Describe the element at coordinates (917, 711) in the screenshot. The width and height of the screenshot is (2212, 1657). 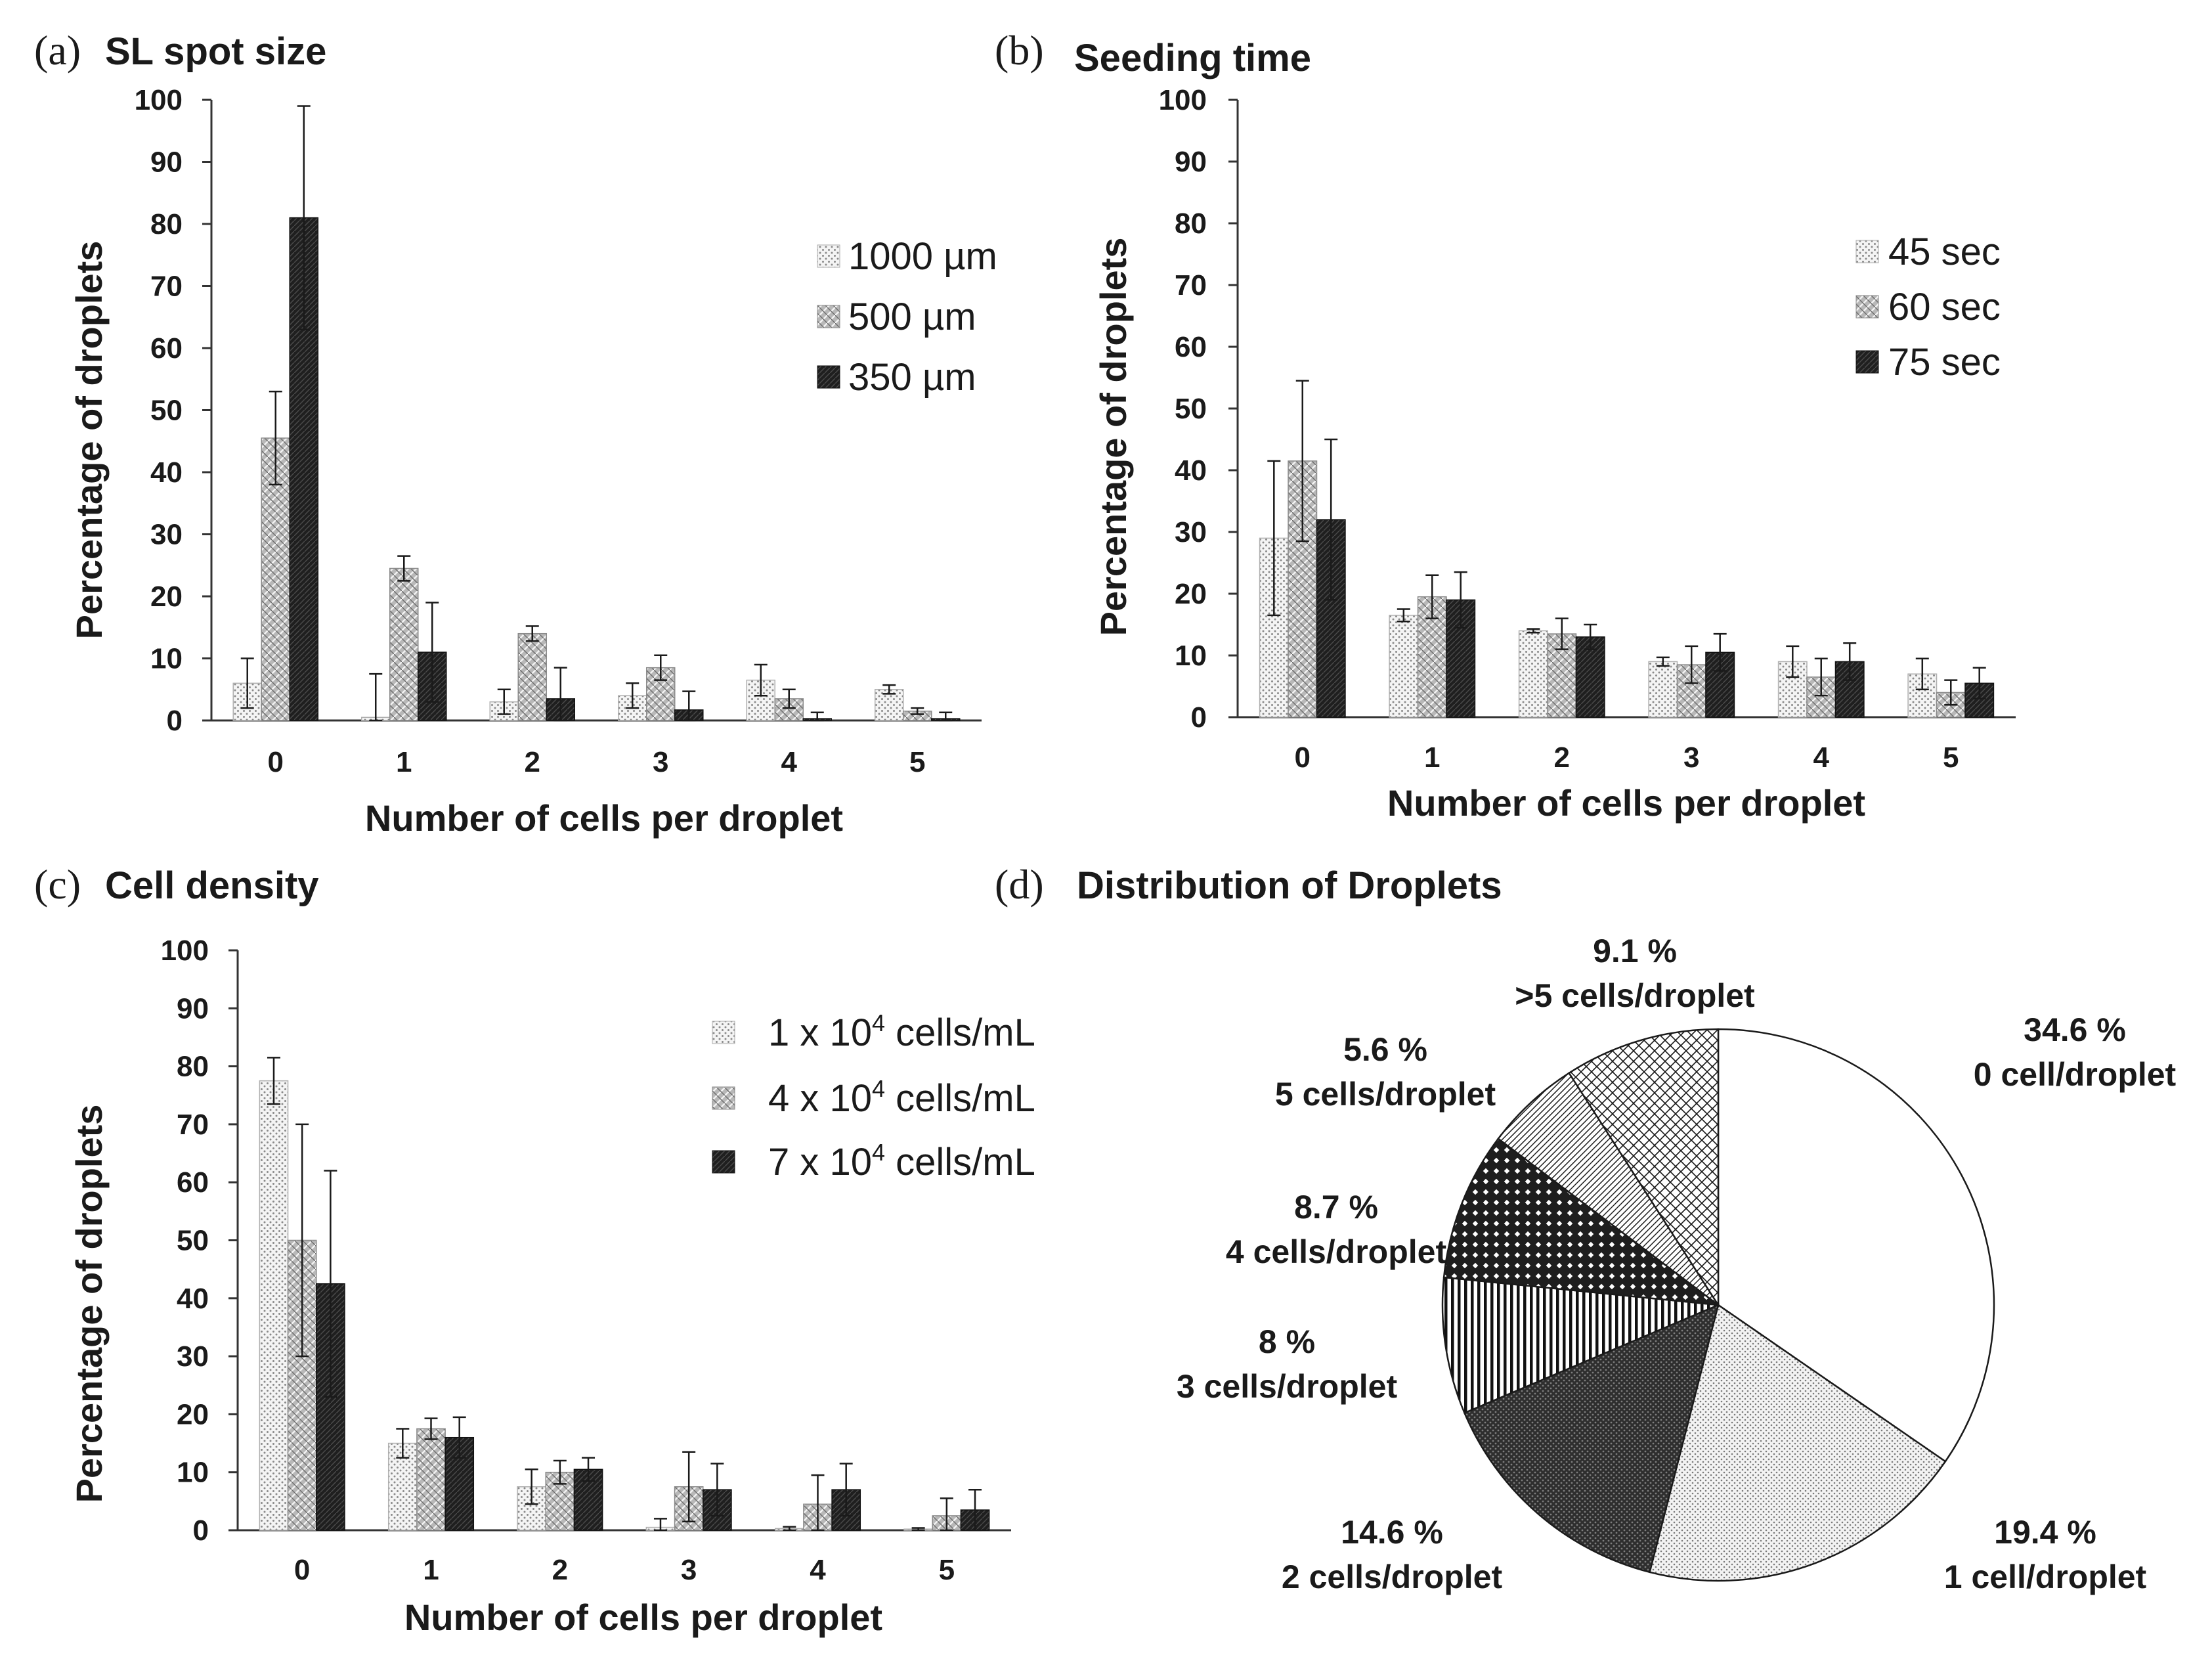
I see `error-bar-a-s1-c5` at that location.